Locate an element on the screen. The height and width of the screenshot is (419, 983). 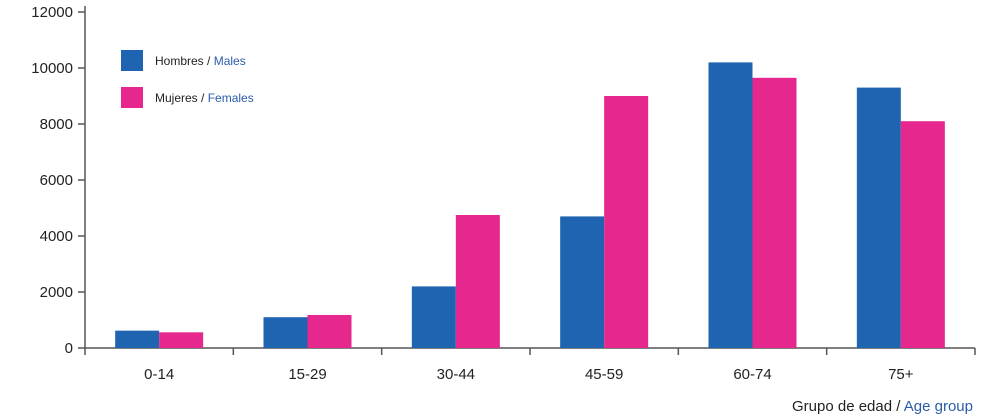
legend-label-es: Mujeres is located at coordinates (176, 98).